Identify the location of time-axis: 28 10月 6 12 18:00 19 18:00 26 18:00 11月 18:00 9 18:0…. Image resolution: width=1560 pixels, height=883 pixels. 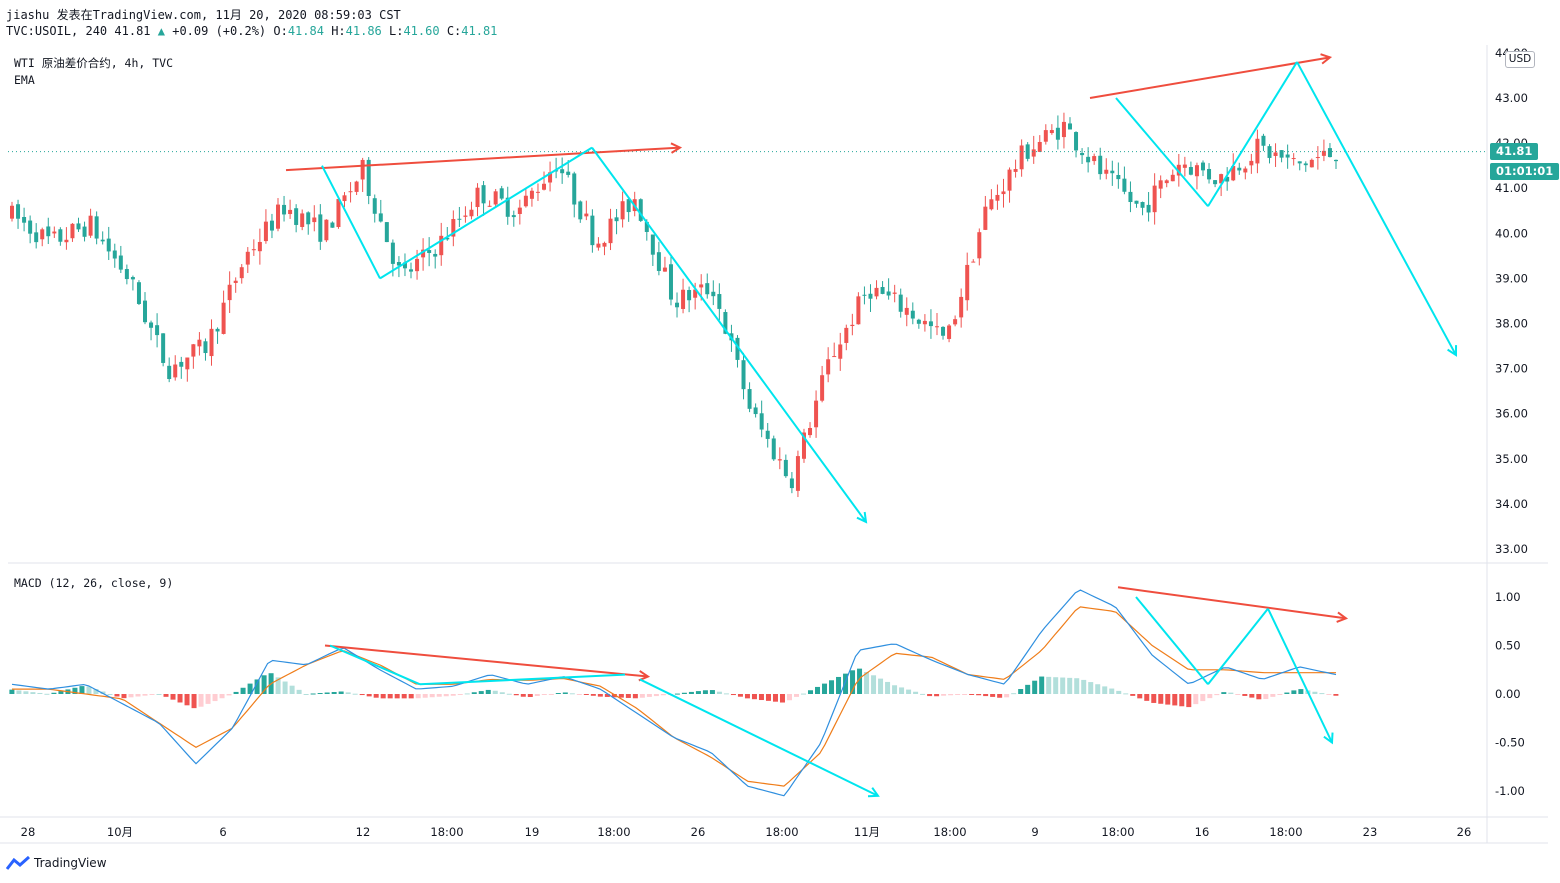
(746, 832).